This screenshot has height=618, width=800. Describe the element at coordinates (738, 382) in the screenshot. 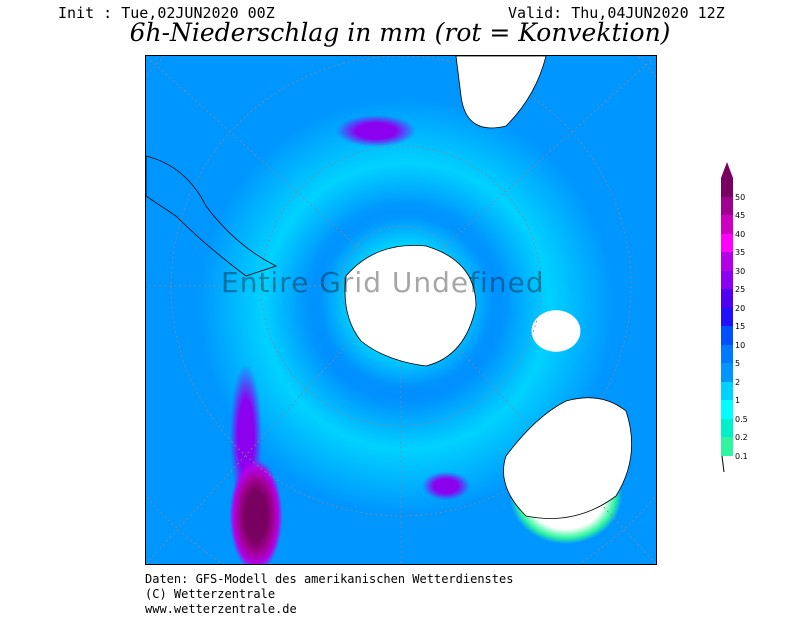

I see `legend-label: 2` at that location.